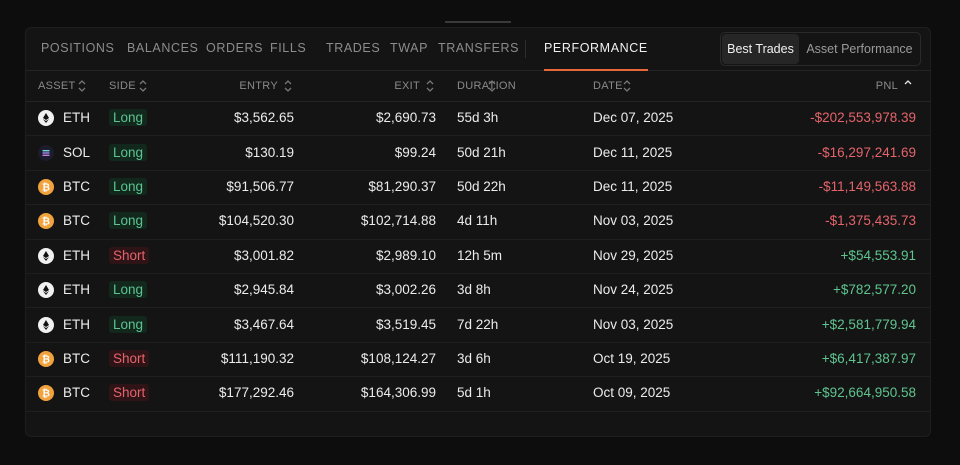  What do you see at coordinates (402, 186) in the screenshot?
I see `exit-cell: $81,290.37` at bounding box center [402, 186].